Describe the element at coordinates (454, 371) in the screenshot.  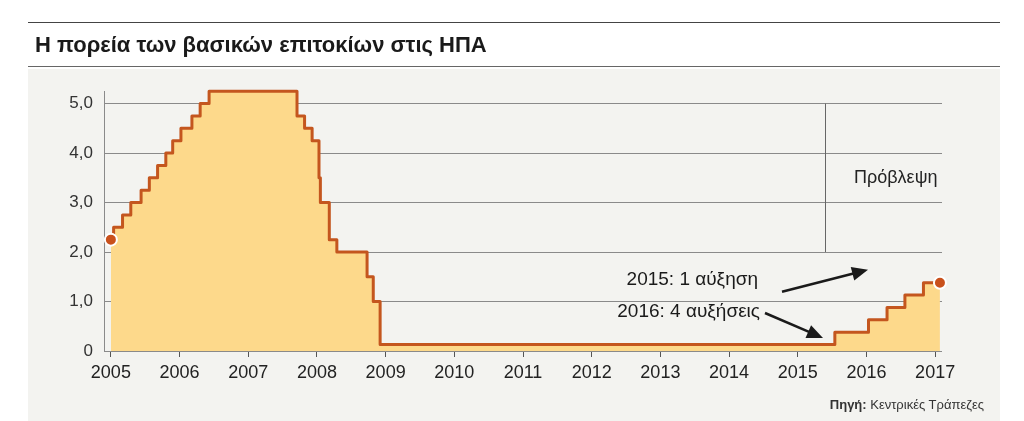
I see `x-tick-label: 2010` at that location.